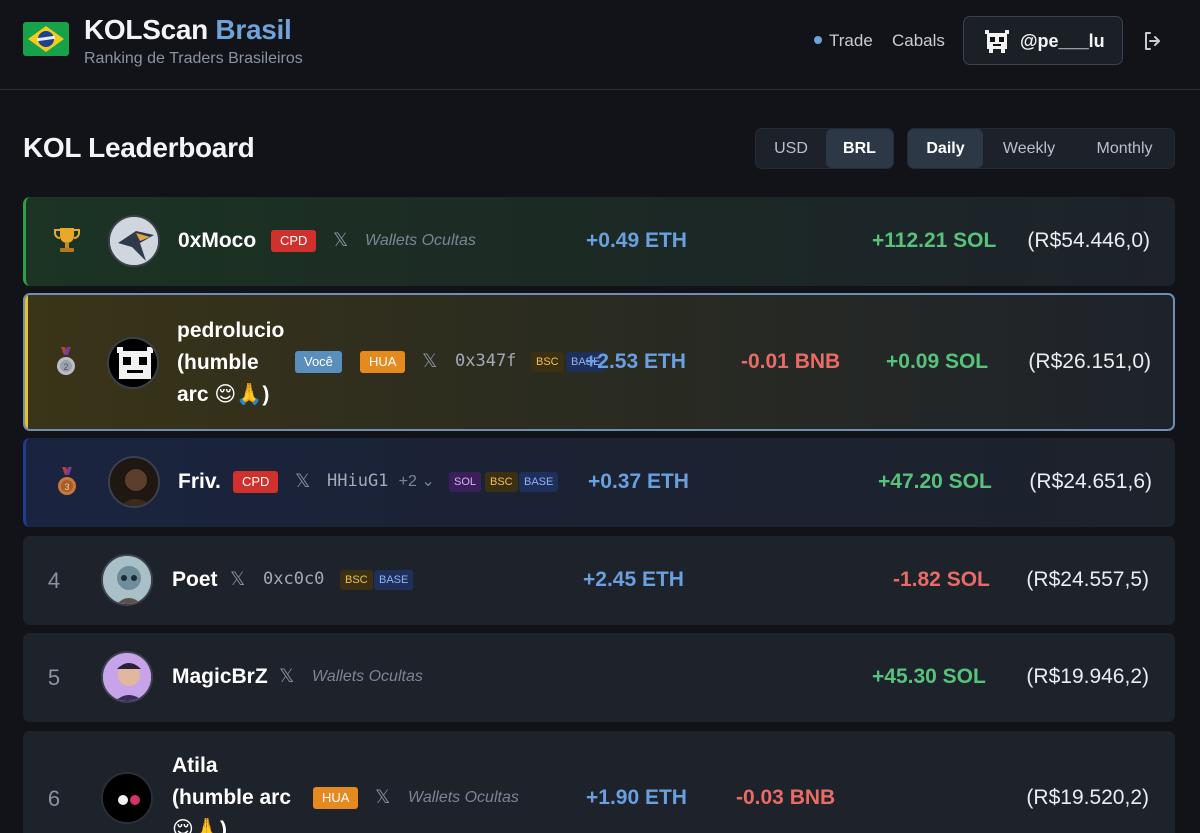  I want to click on svg-text: 3, so click(66, 487).